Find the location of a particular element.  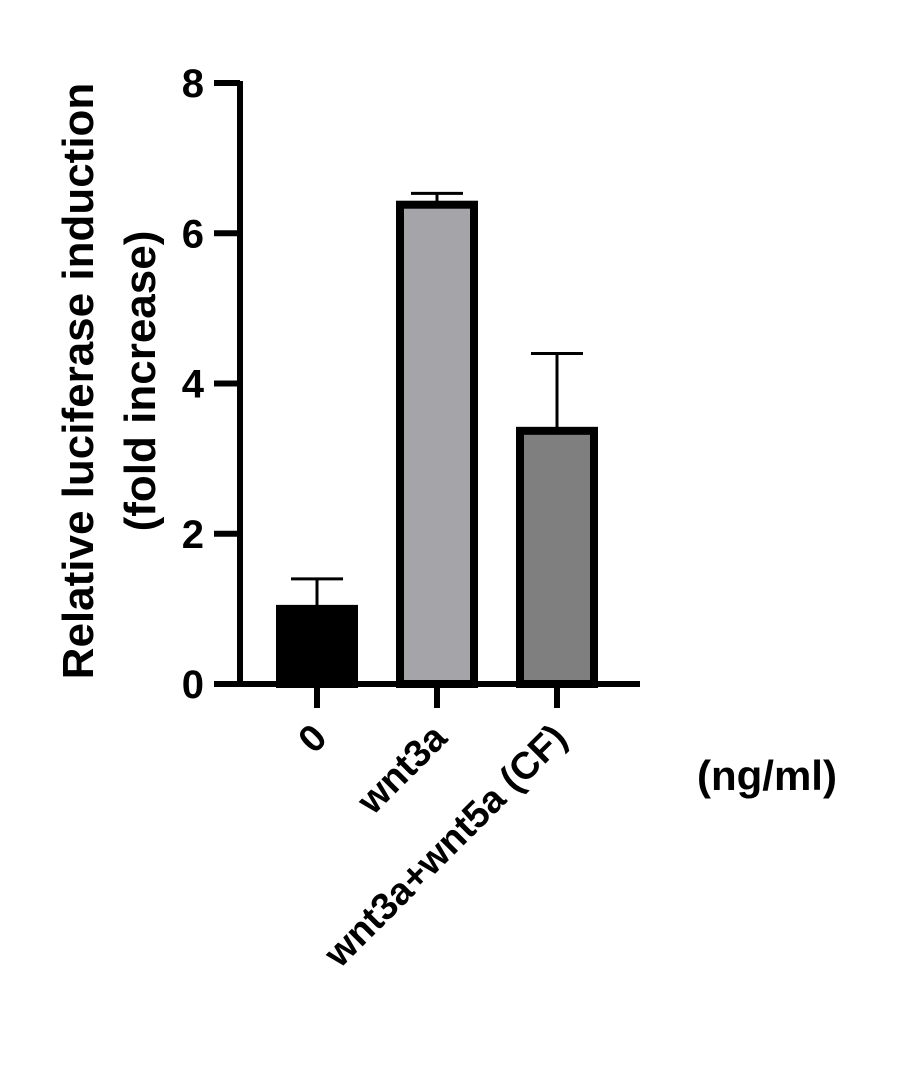

x-unit-label: (ng/ml) is located at coordinates (767, 775).